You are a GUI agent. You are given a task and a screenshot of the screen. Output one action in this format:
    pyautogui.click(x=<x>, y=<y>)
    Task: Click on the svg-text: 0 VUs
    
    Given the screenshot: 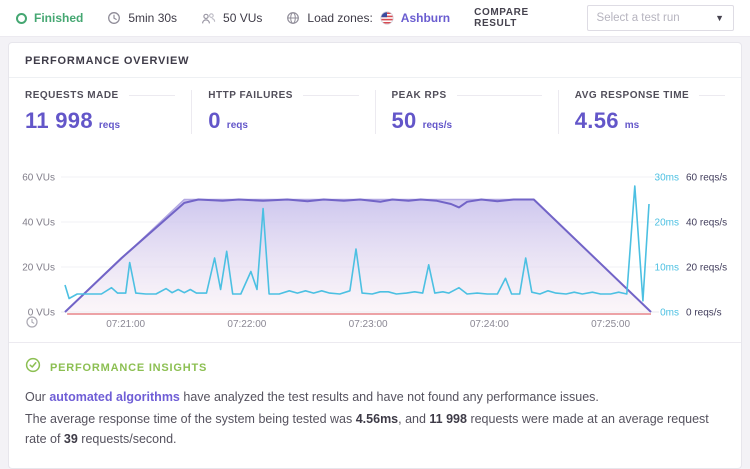 What is the action you would take?
    pyautogui.click(x=41, y=313)
    